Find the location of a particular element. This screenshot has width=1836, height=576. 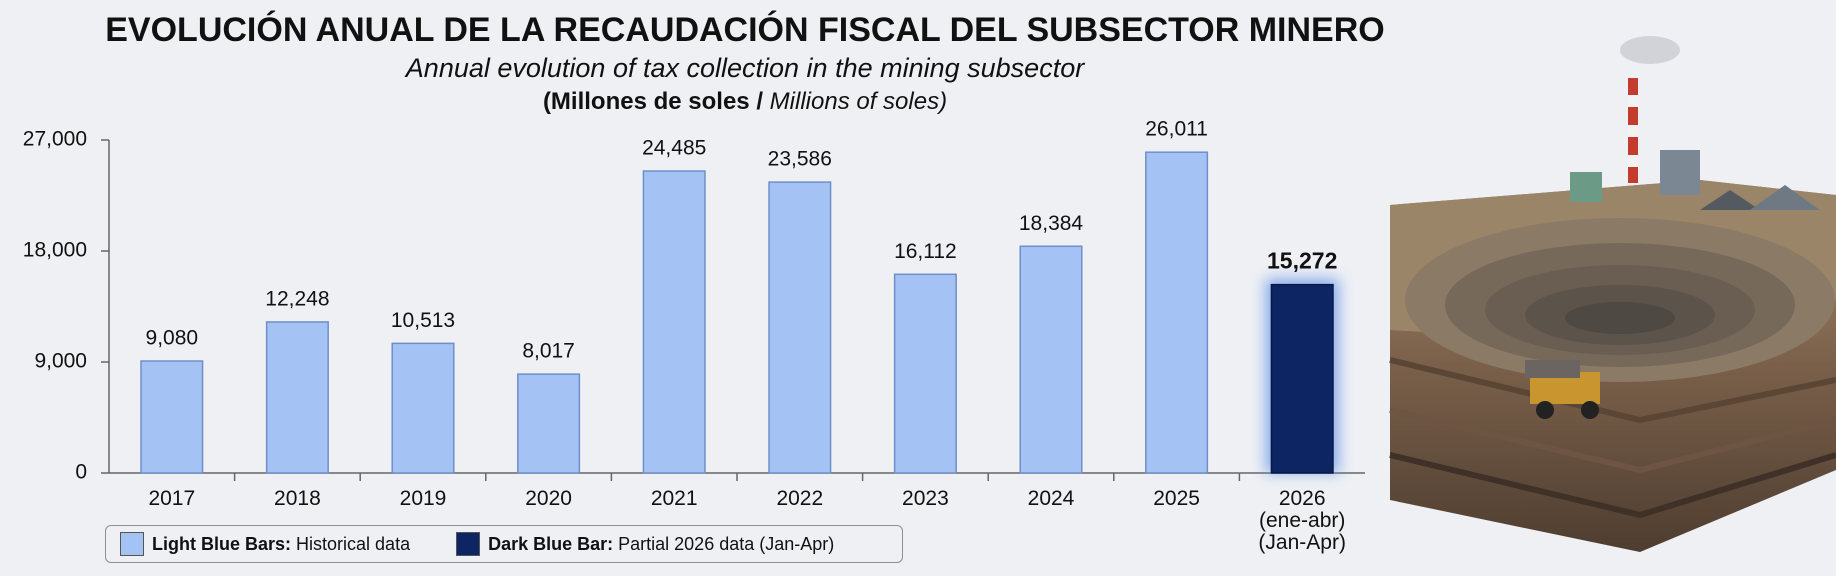

x-tick-label: 2025 is located at coordinates (1176, 498).